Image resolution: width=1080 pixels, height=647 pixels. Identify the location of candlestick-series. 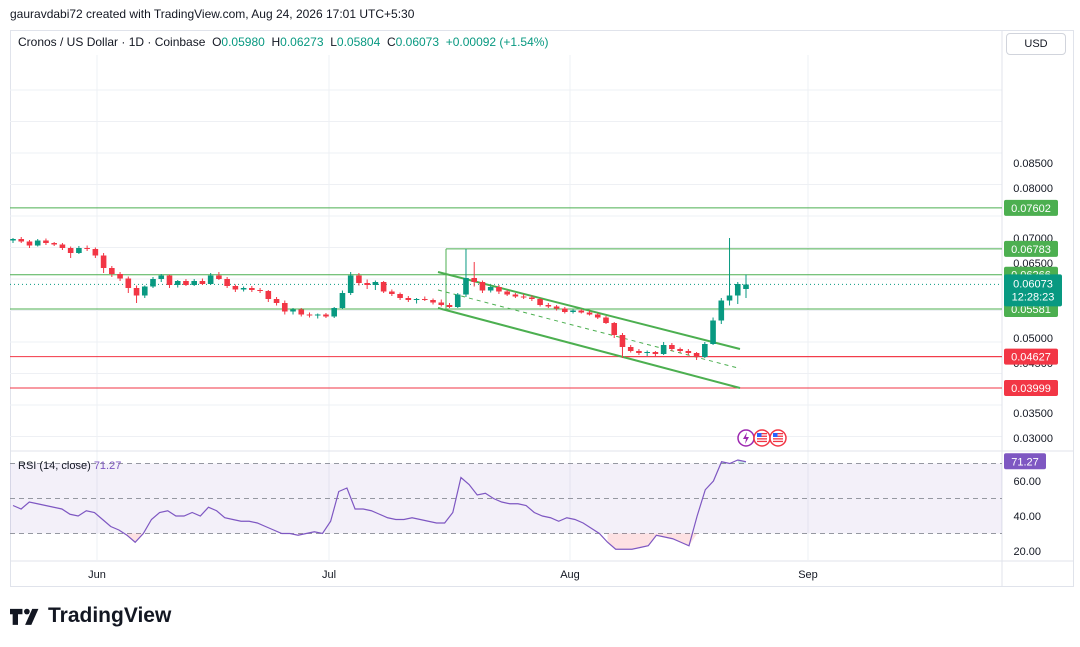
(379, 298).